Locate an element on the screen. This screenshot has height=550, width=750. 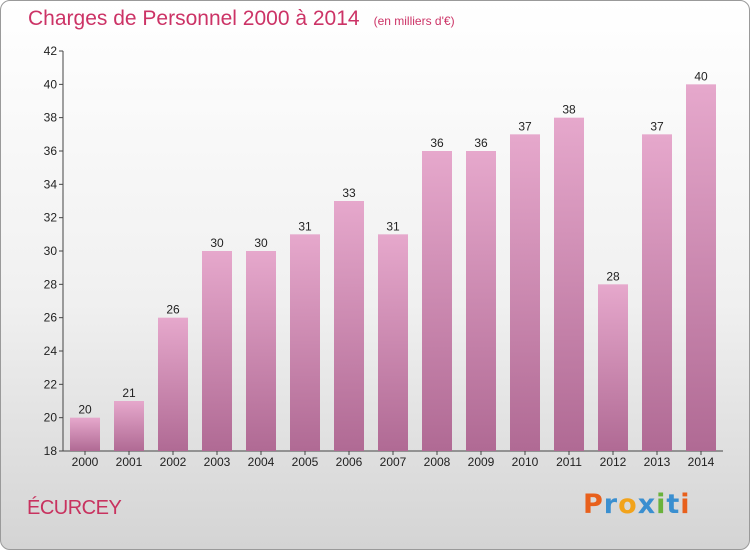
y-tick-label: 32 is located at coordinates (51, 218).